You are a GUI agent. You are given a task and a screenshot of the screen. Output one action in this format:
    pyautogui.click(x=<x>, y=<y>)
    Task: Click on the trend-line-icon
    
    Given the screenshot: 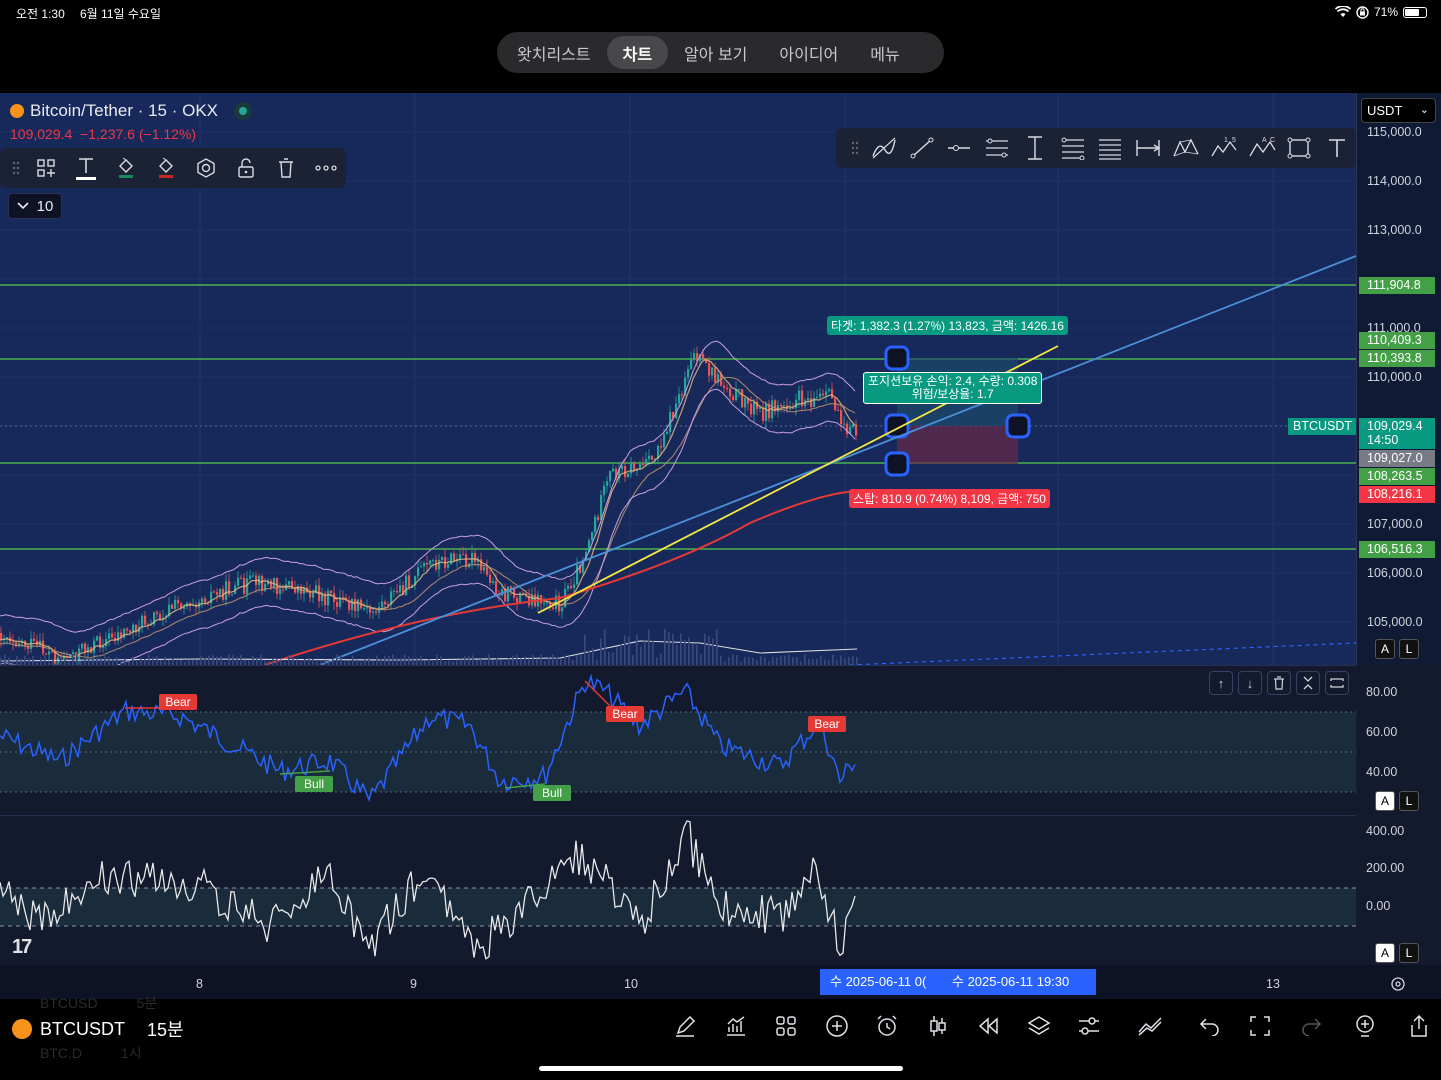 What is the action you would take?
    pyautogui.click(x=922, y=148)
    